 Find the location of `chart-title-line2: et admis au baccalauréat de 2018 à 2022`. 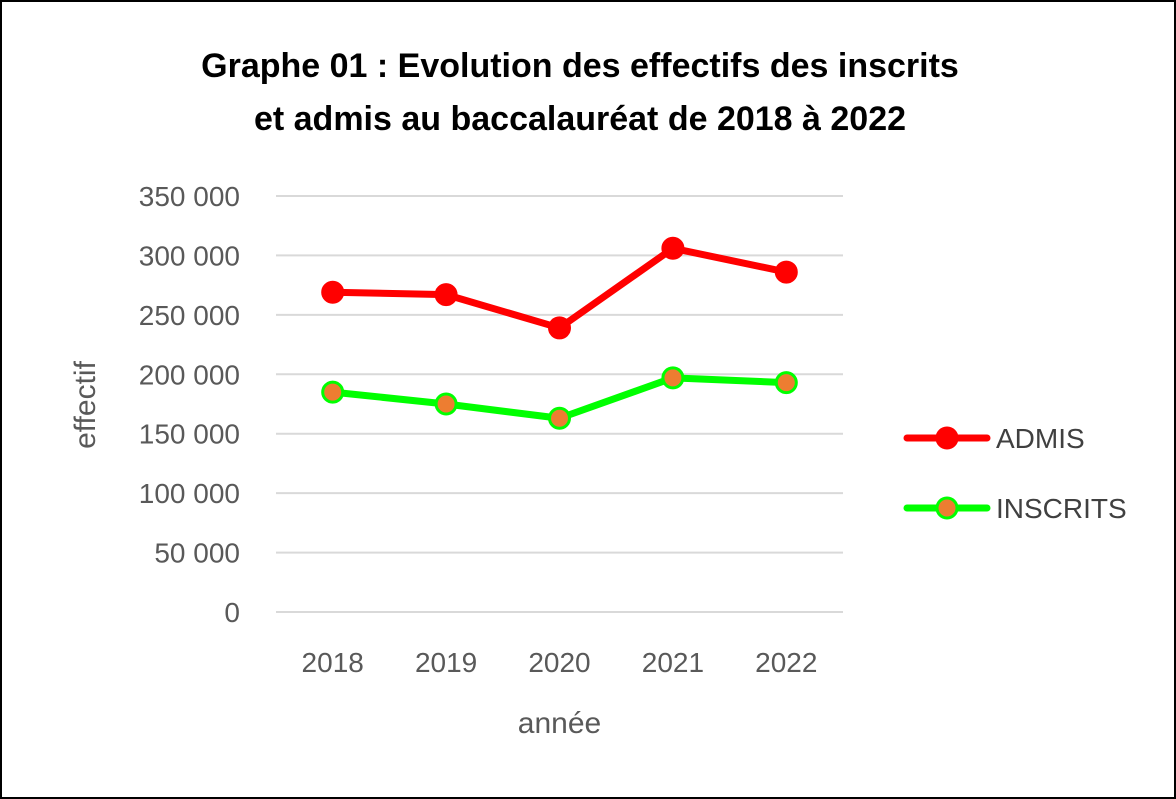

chart-title-line2: et admis au baccalauréat de 2018 à 2022 is located at coordinates (580, 119).